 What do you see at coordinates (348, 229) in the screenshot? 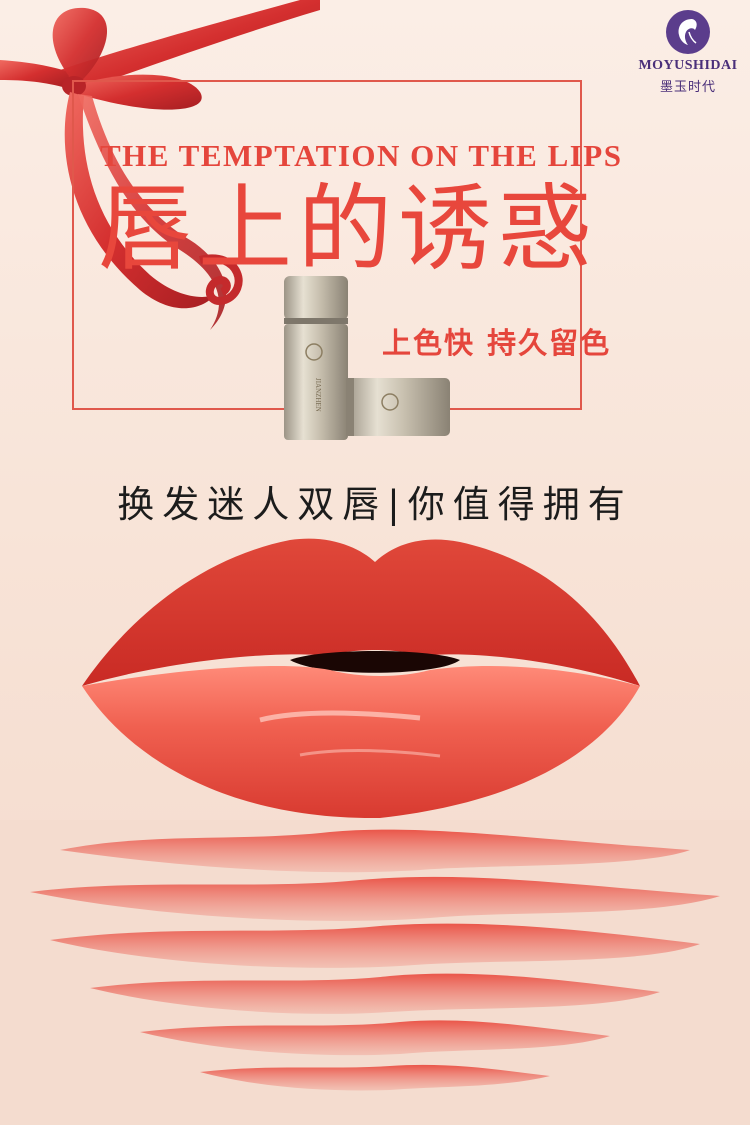
I see `headline-chinese: 唇上的诱惑` at bounding box center [348, 229].